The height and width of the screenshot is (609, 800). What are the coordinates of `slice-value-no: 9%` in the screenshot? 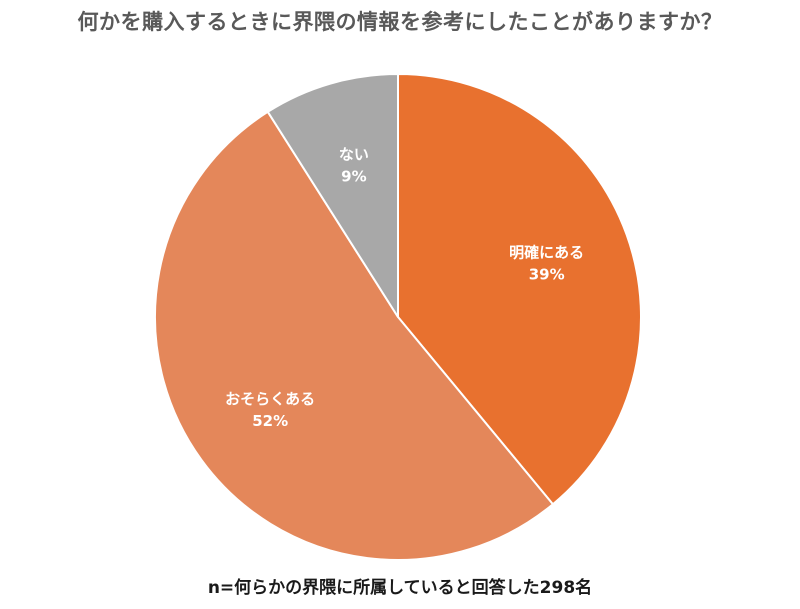 It's located at (353, 176).